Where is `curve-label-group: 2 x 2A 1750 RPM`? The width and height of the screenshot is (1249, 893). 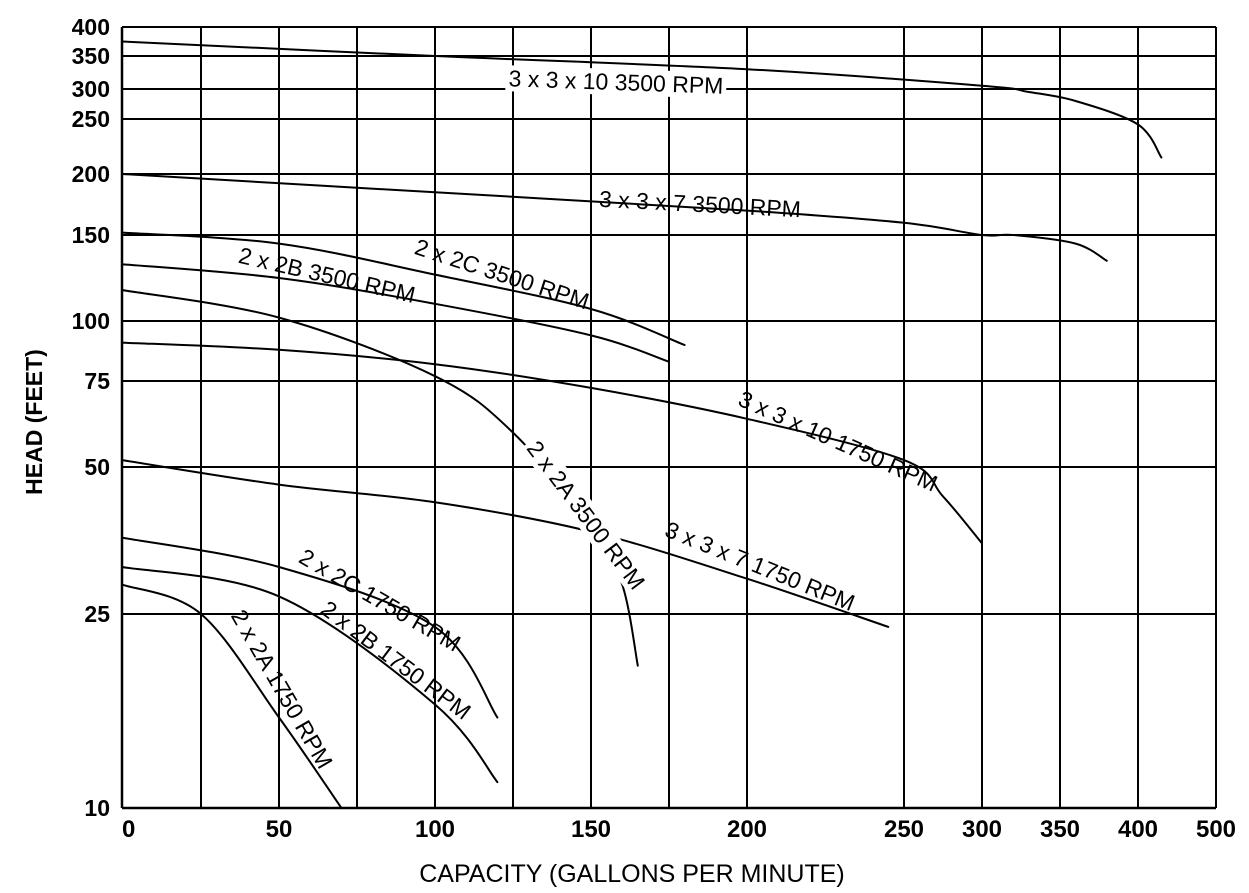 curve-label-group: 2 x 2A 1750 RPM is located at coordinates (282, 689).